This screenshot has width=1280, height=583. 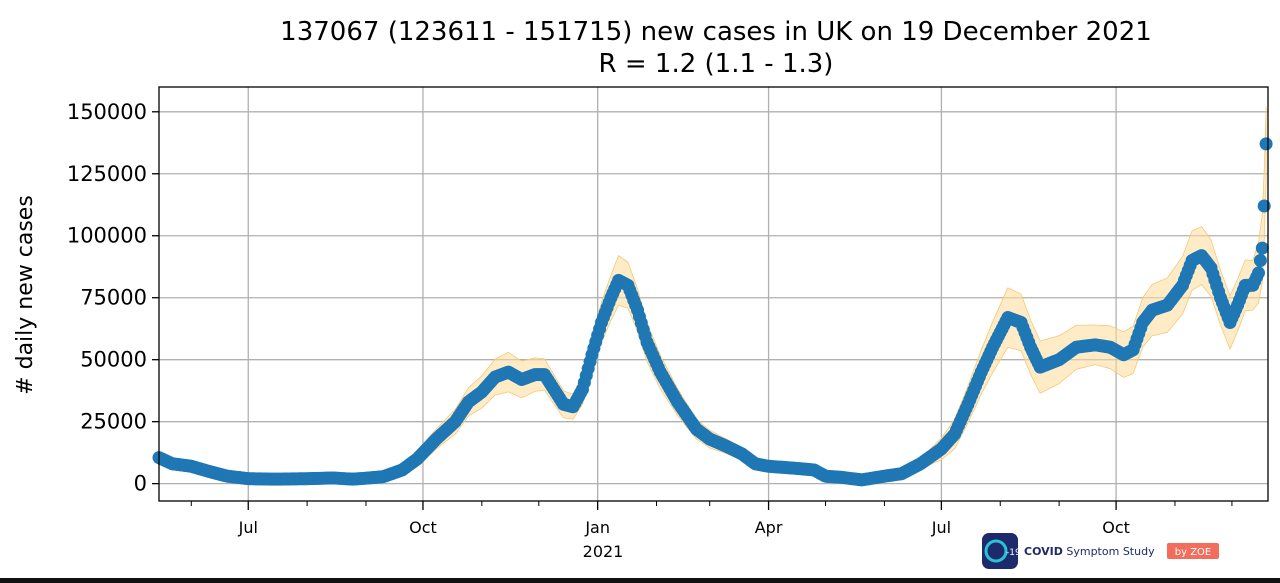 I want to click on x-tick-label: Apr, so click(x=769, y=527).